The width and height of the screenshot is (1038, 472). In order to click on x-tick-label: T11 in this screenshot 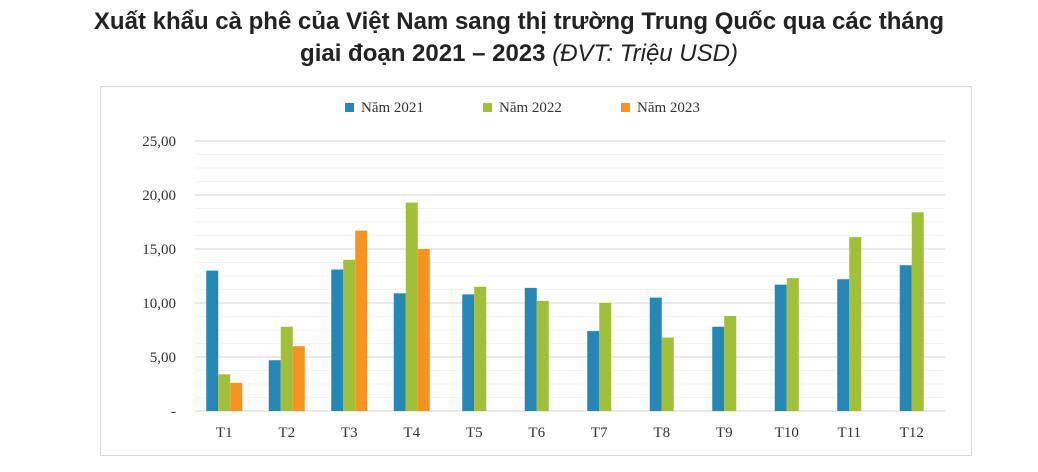, I will do `click(849, 433)`.